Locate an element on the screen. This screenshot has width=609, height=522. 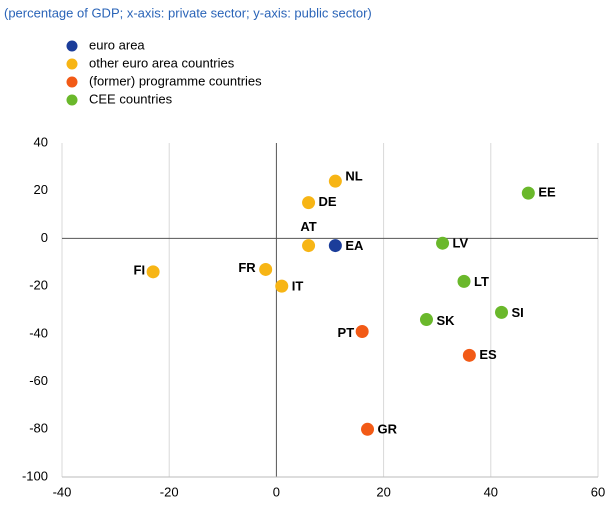
legend-label: CEE countries is located at coordinates (131, 98).